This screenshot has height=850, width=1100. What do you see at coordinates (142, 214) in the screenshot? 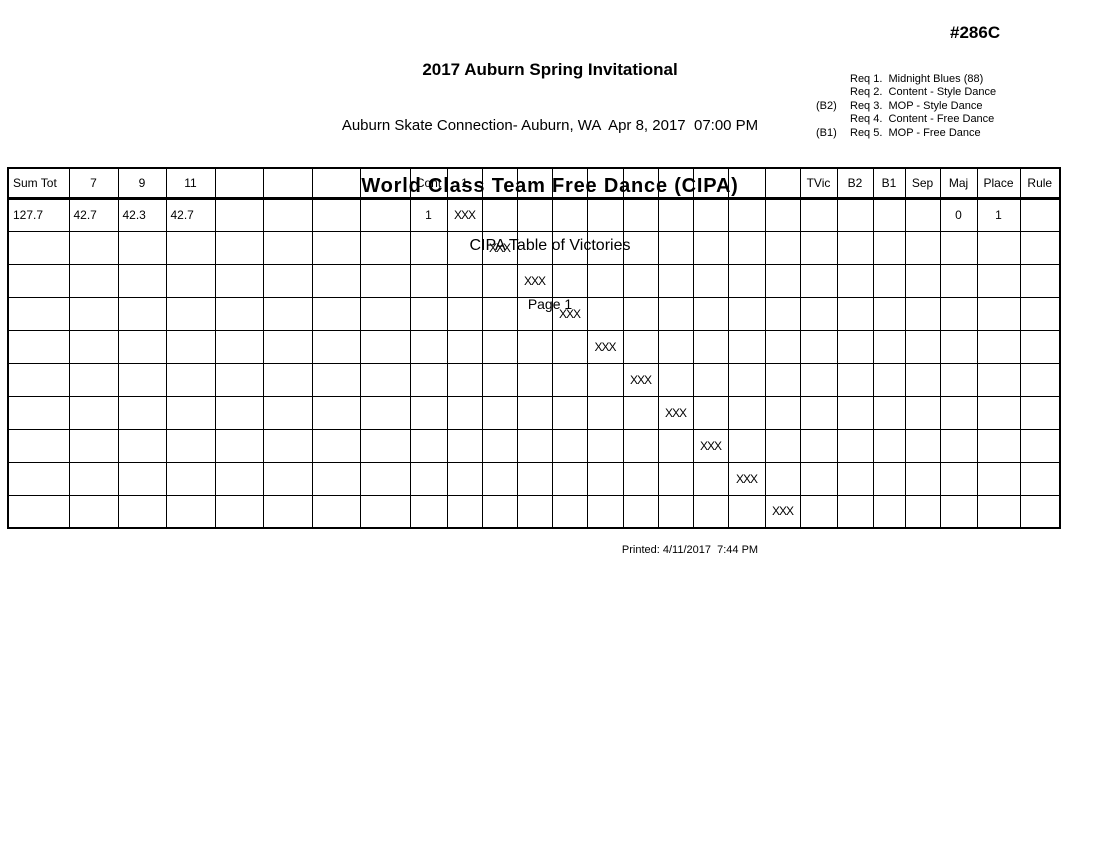
I see `table-cell: 42.3` at bounding box center [142, 214].